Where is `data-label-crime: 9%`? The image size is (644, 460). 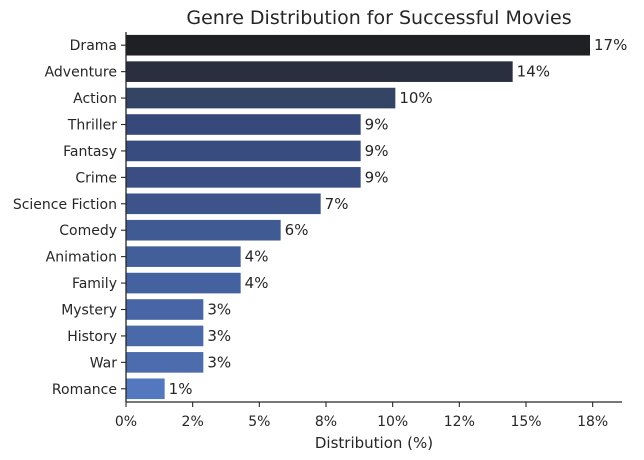 data-label-crime: 9% is located at coordinates (377, 177).